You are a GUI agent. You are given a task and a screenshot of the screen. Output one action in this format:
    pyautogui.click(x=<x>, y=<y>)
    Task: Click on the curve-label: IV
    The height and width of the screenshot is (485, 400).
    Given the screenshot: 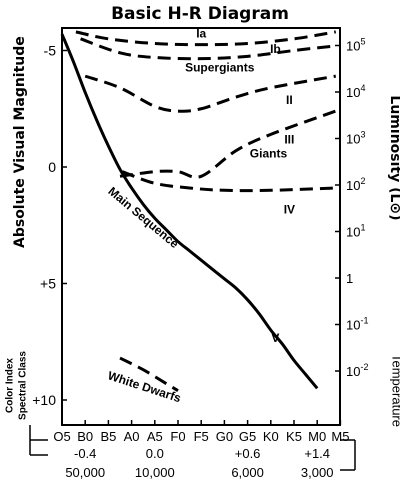 What is the action you would take?
    pyautogui.click(x=289, y=210)
    